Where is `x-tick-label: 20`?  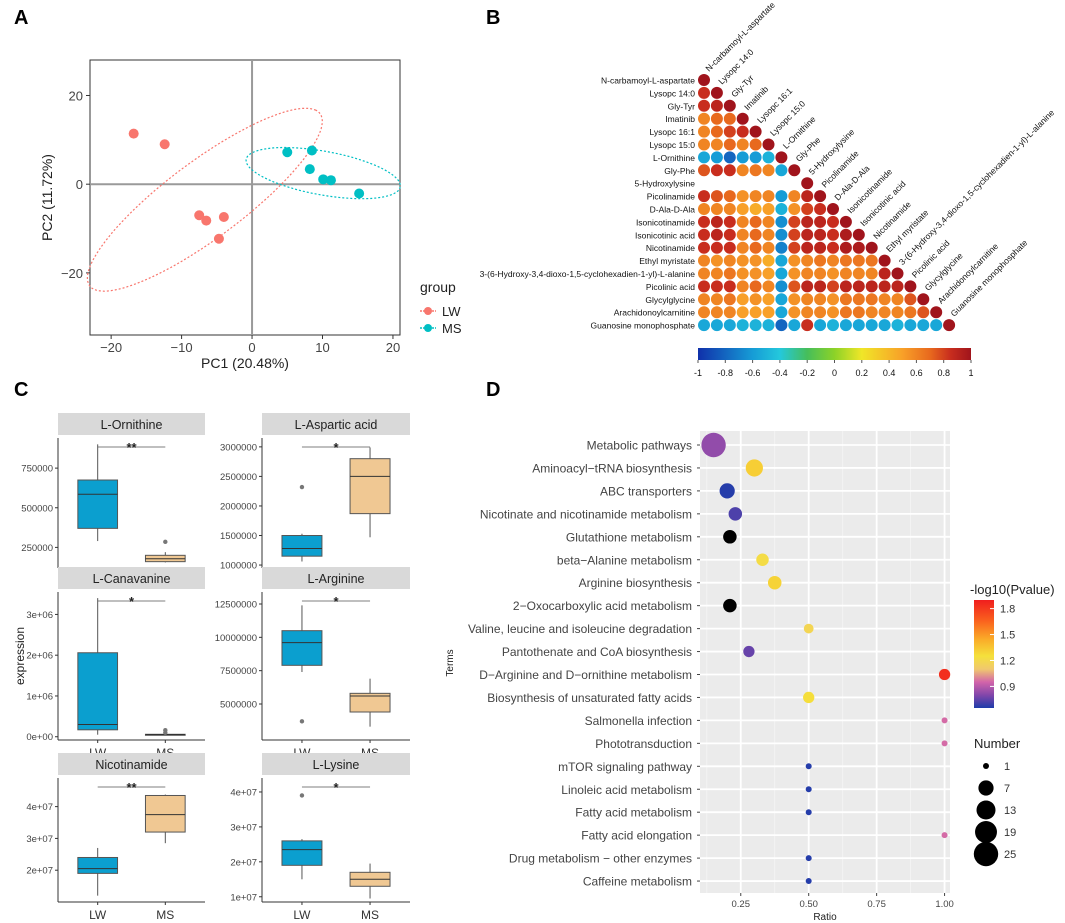
x-tick-label: 20 is located at coordinates (393, 347).